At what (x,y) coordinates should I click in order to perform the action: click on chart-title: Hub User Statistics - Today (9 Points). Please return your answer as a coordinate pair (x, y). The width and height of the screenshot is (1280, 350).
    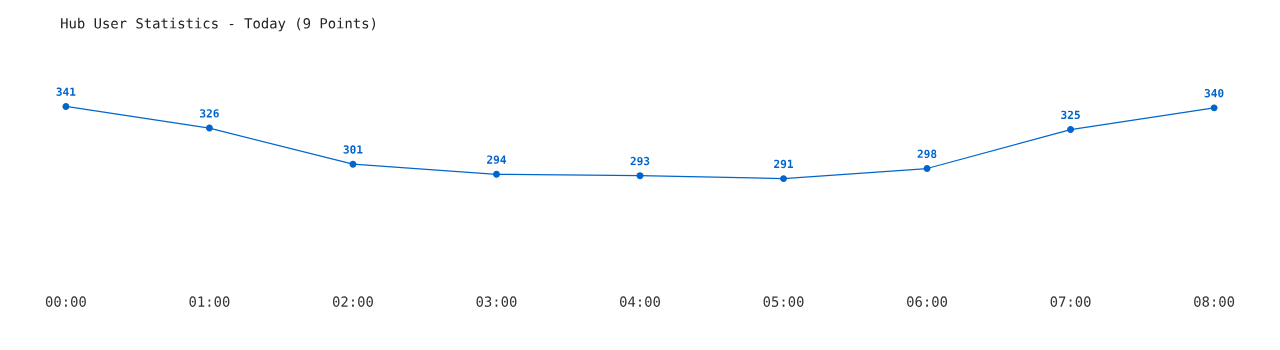
    Looking at the image, I should click on (218, 24).